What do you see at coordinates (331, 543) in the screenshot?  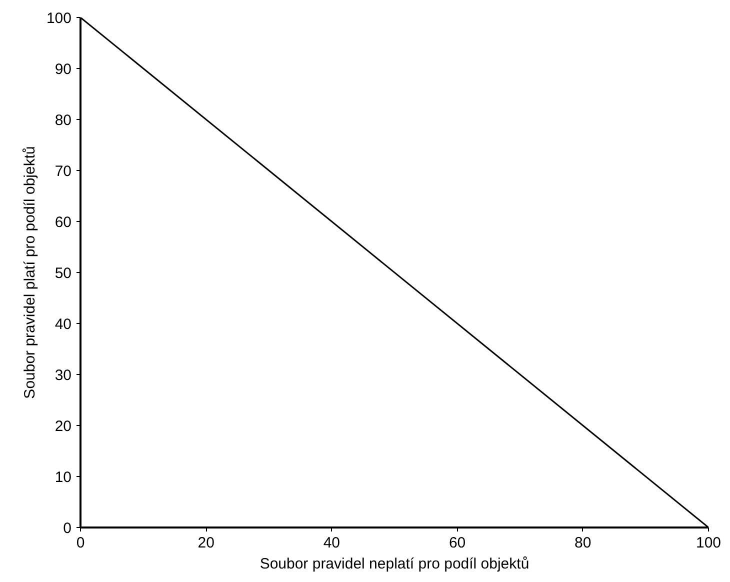 I see `x-tick-label: 40` at bounding box center [331, 543].